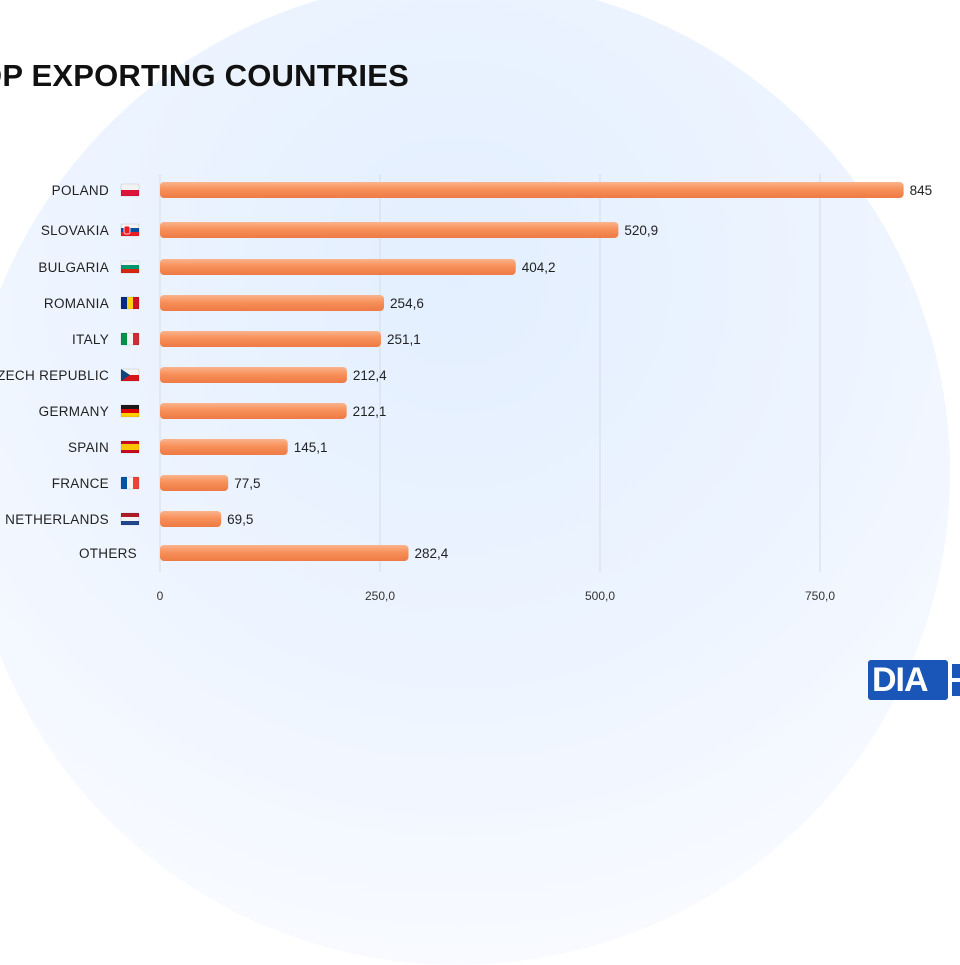 This screenshot has height=965, width=960. Describe the element at coordinates (404, 339) in the screenshot. I see `value-label: 251,1` at that location.